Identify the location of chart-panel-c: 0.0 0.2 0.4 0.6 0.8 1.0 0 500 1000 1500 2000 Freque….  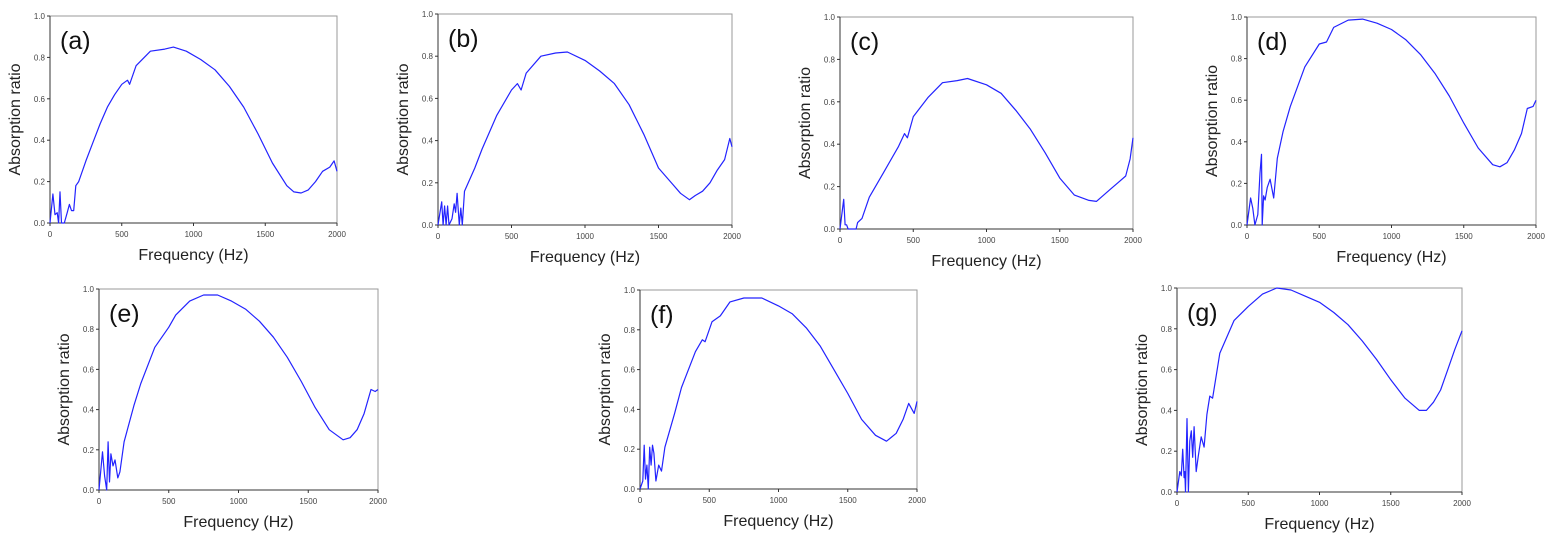
(969, 141).